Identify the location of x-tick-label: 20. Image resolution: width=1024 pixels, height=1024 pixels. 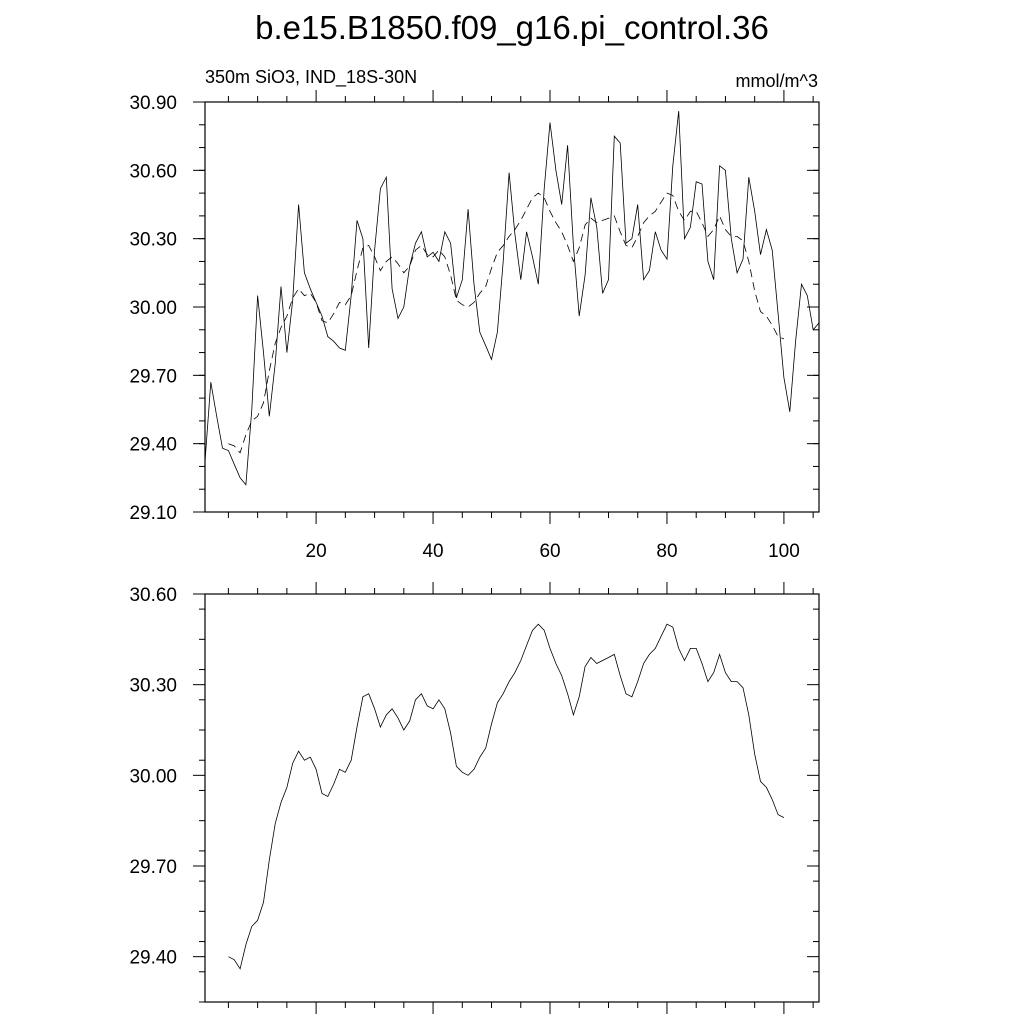
(316, 551).